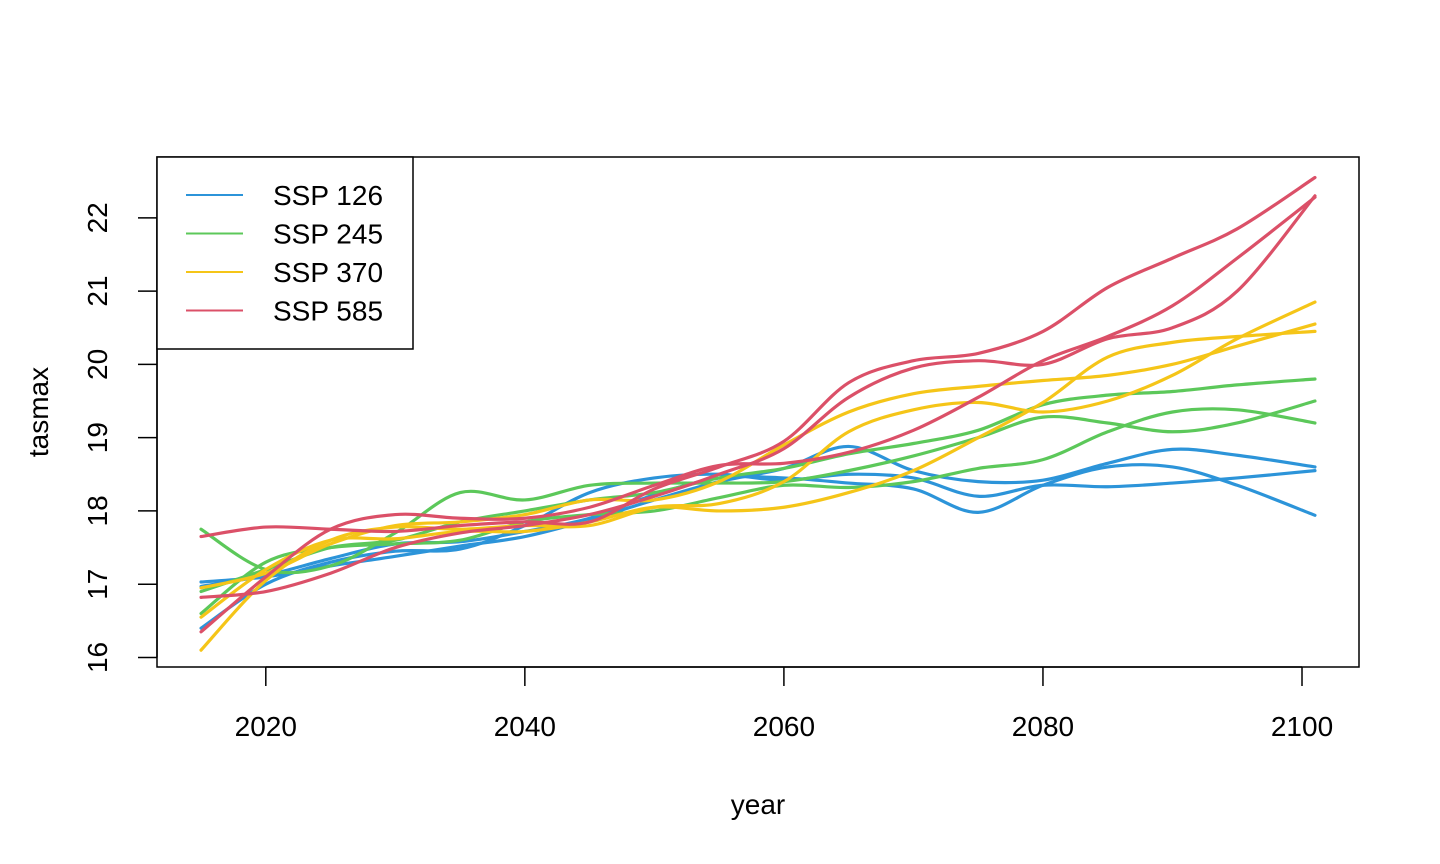  I want to click on x-tick-label: 2020, so click(266, 726).